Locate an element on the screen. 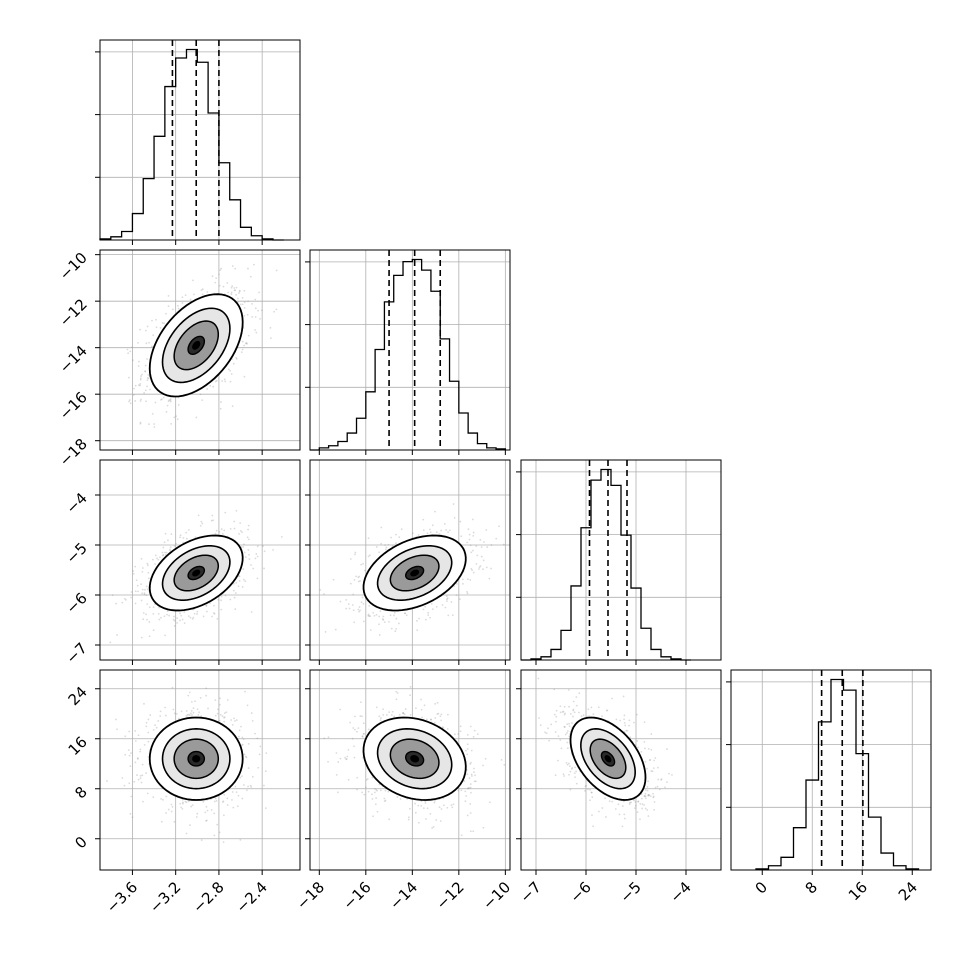 The width and height of the screenshot is (970, 974). xtick-label-p1-0: −3.6 is located at coordinates (122, 897).